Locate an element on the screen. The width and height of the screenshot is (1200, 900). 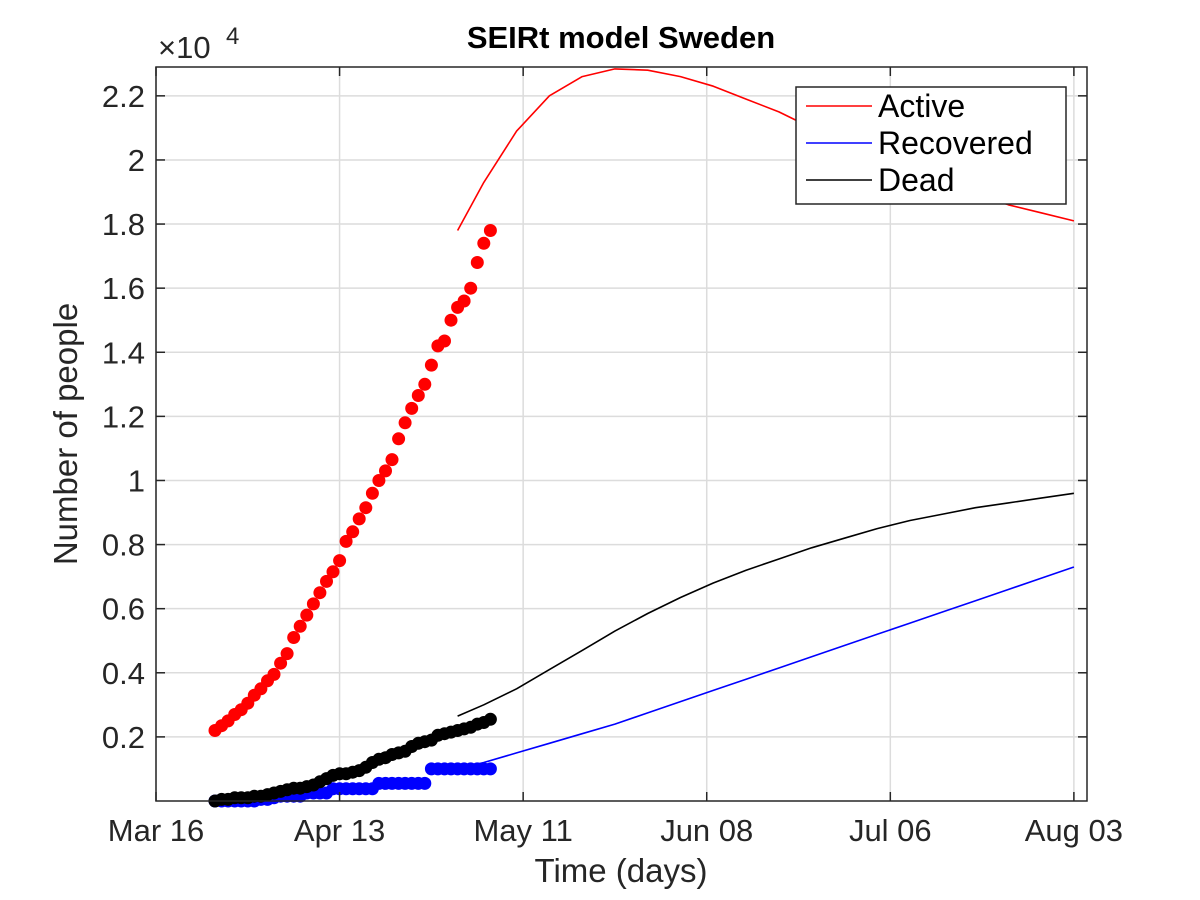
y-tick-label: 1.2 is located at coordinates (123, 416).